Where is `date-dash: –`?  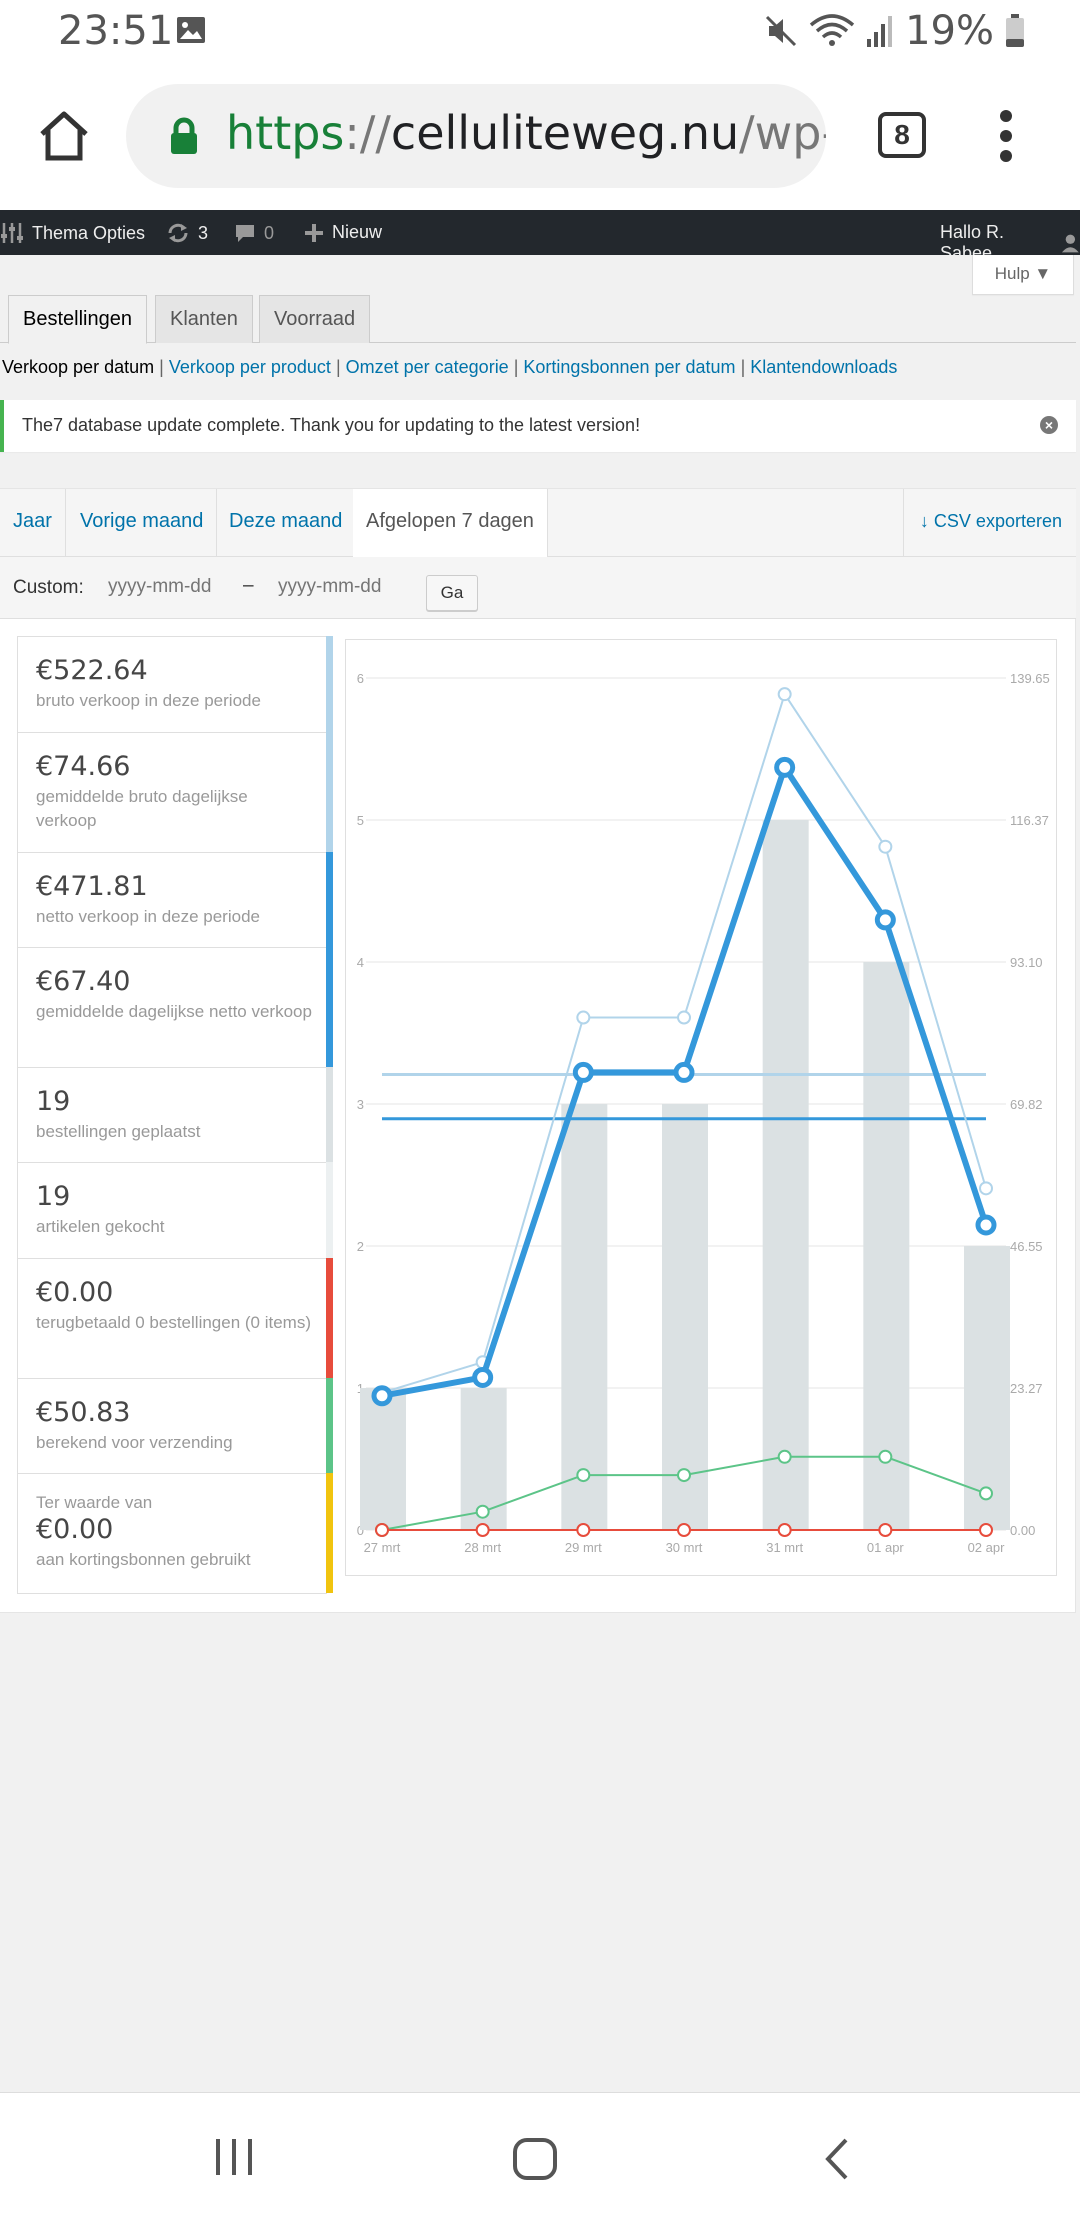 date-dash: – is located at coordinates (248, 585).